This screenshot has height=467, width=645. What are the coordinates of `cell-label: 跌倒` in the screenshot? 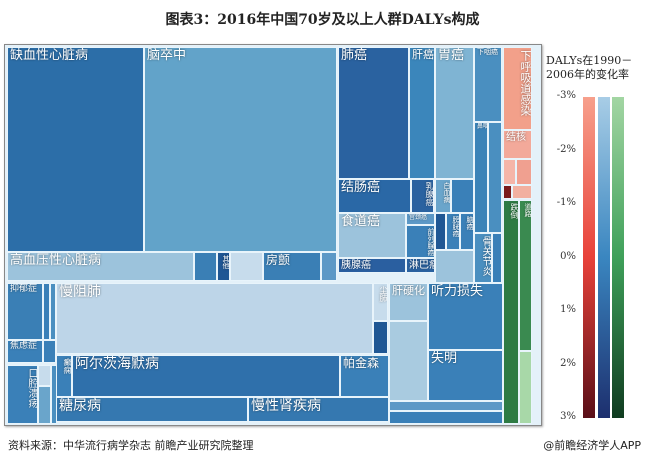 It's located at (514, 211).